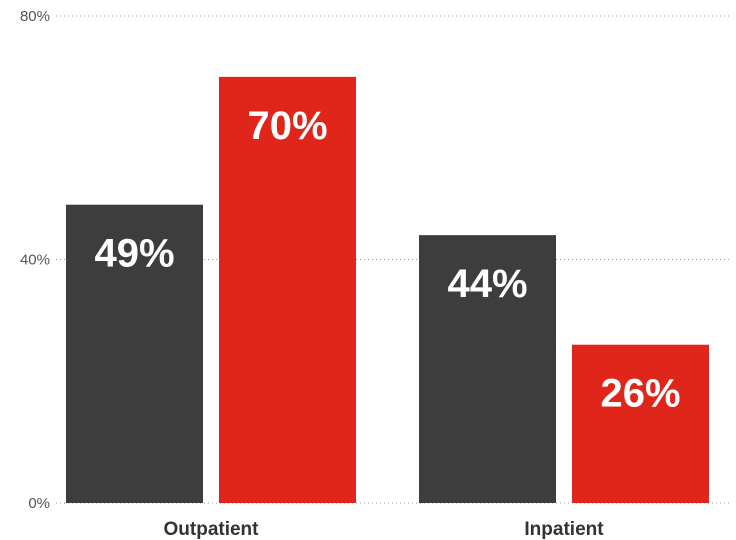 This screenshot has width=736, height=540. Describe the element at coordinates (384, 529) in the screenshot. I see `x-axis-categories: Outpatient Inpatient` at that location.